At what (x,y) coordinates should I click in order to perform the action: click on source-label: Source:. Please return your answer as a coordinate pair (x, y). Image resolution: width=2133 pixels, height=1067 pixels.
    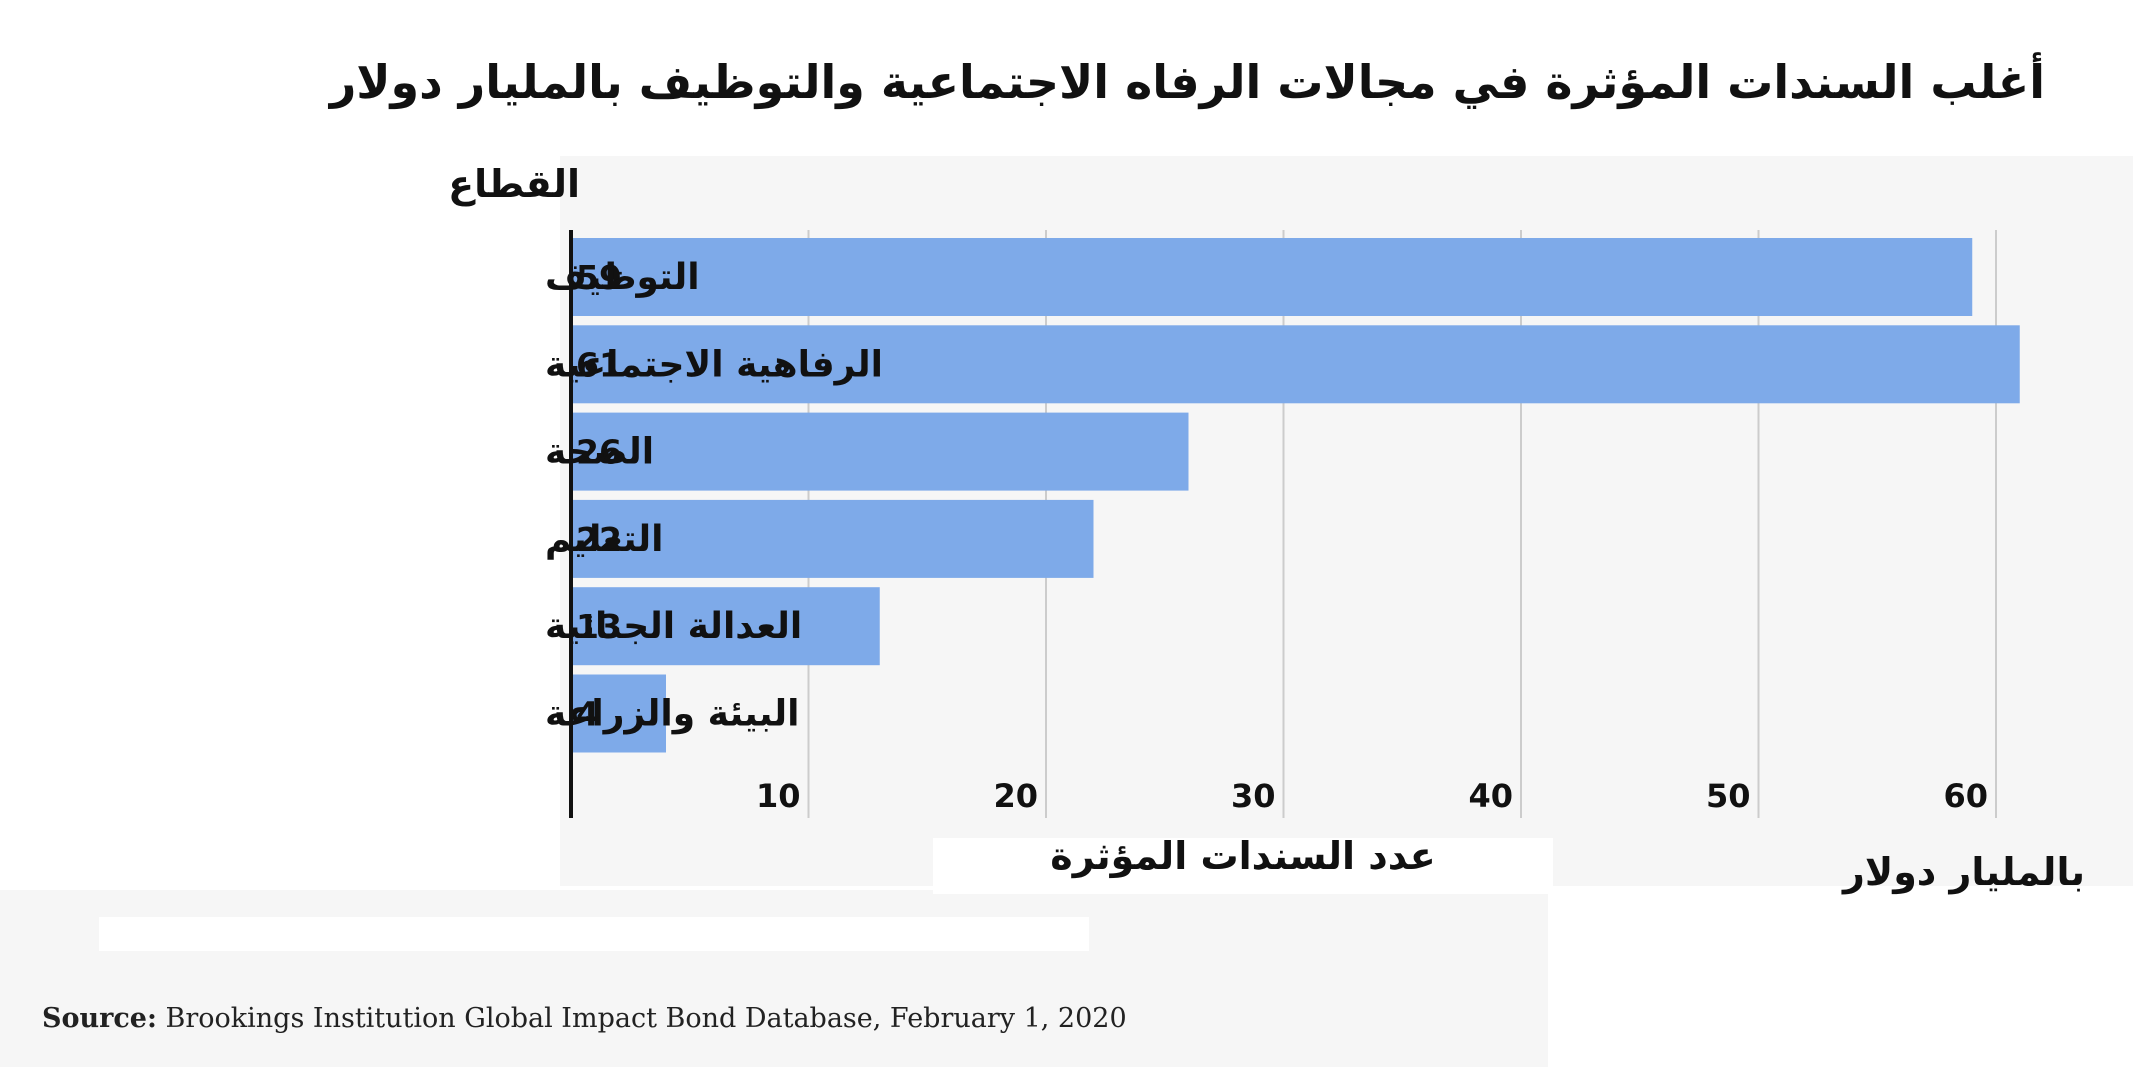
    Looking at the image, I should click on (99, 1018).